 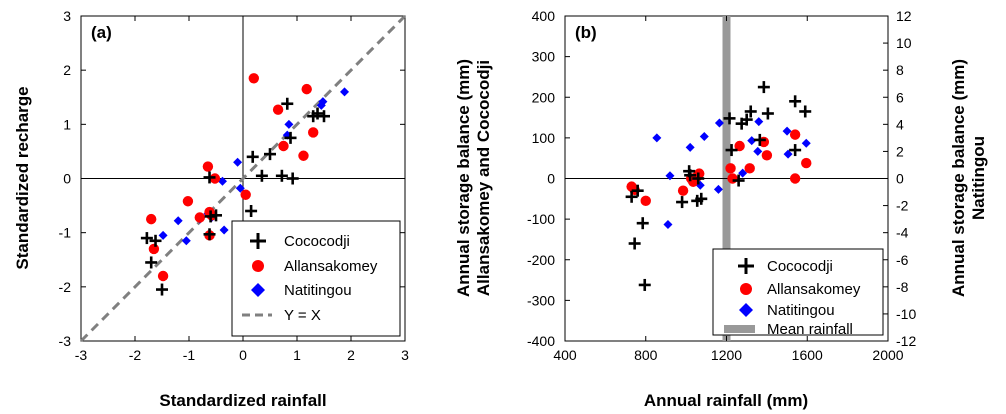 I want to click on panel-b-right-y-tick-label: 12, so click(x=904, y=16).